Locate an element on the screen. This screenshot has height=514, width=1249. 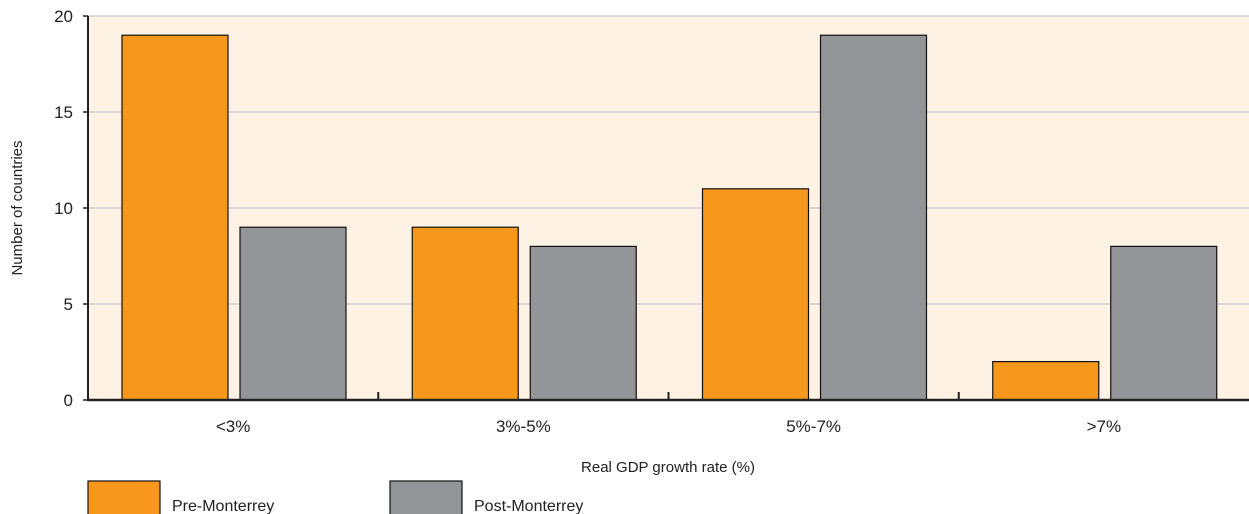
y-tick-label: 20 is located at coordinates (63, 16).